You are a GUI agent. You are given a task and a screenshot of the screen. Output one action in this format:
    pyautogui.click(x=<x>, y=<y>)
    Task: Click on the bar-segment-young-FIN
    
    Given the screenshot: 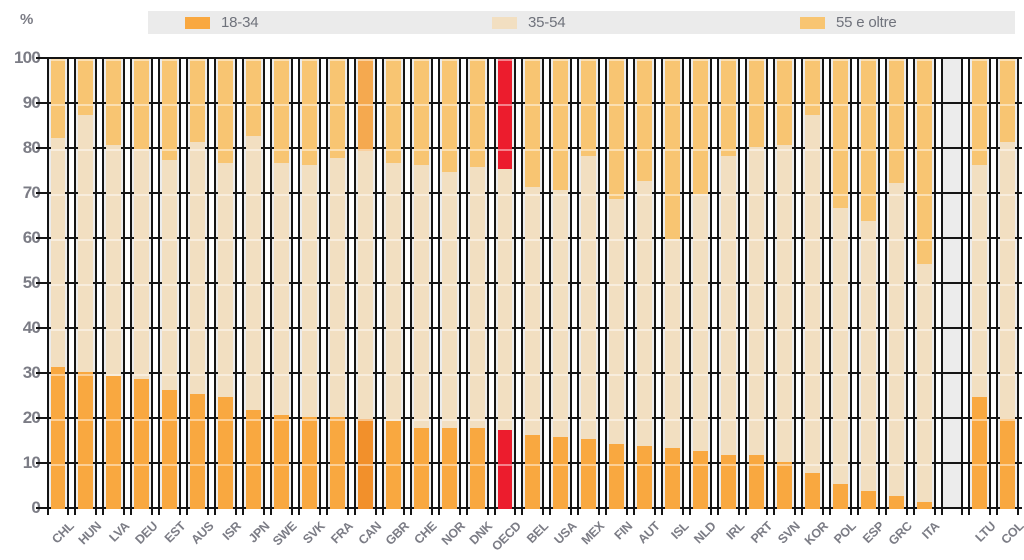 What is the action you would take?
    pyautogui.click(x=617, y=476)
    